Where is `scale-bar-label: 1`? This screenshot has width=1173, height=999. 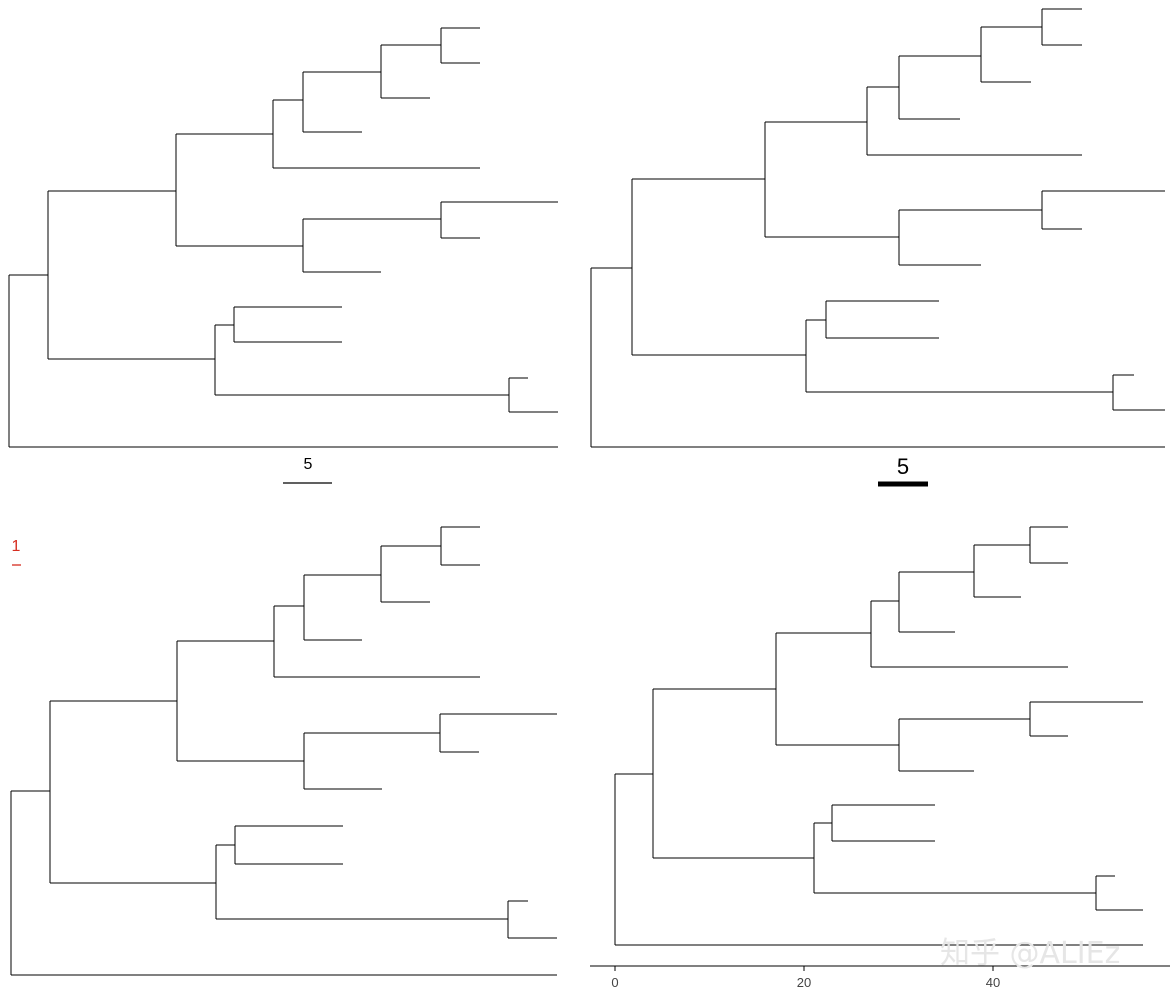 scale-bar-label: 1 is located at coordinates (16, 546).